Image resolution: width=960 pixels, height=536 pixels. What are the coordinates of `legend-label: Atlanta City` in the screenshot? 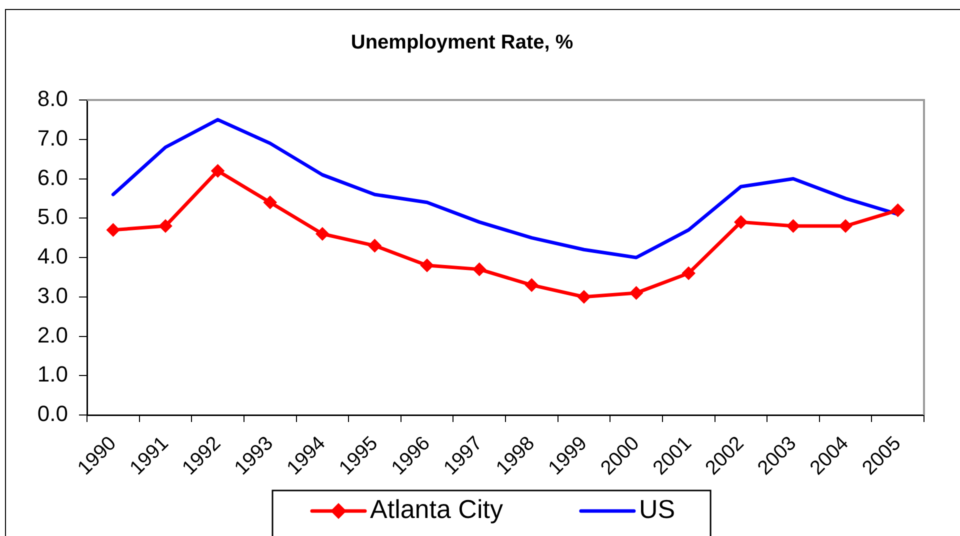 It's located at (436, 509).